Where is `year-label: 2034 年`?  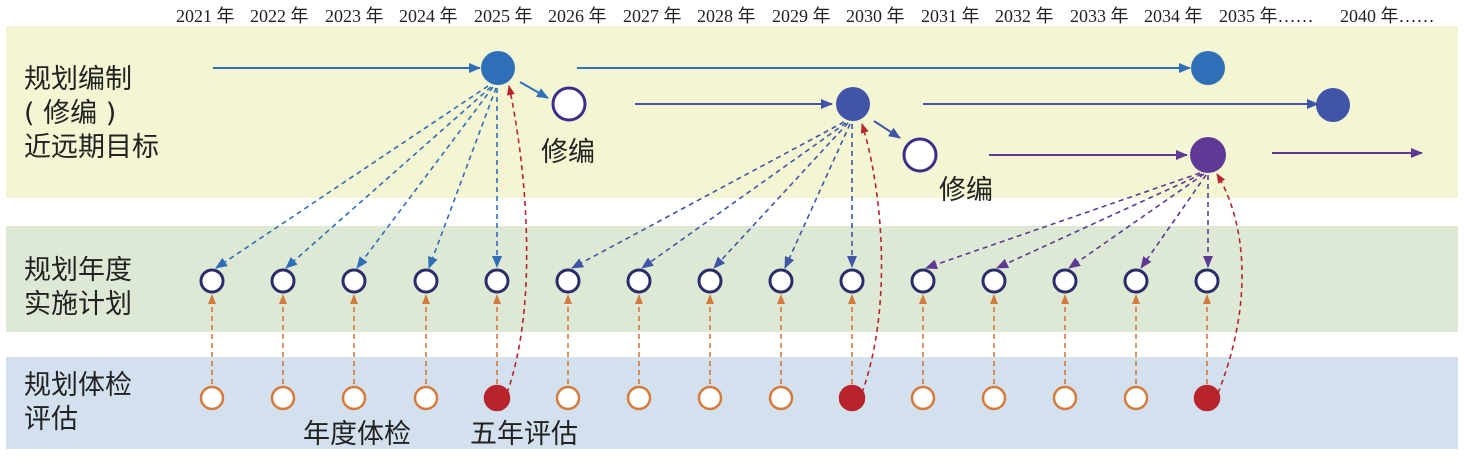
year-label: 2034 年 is located at coordinates (1173, 16).